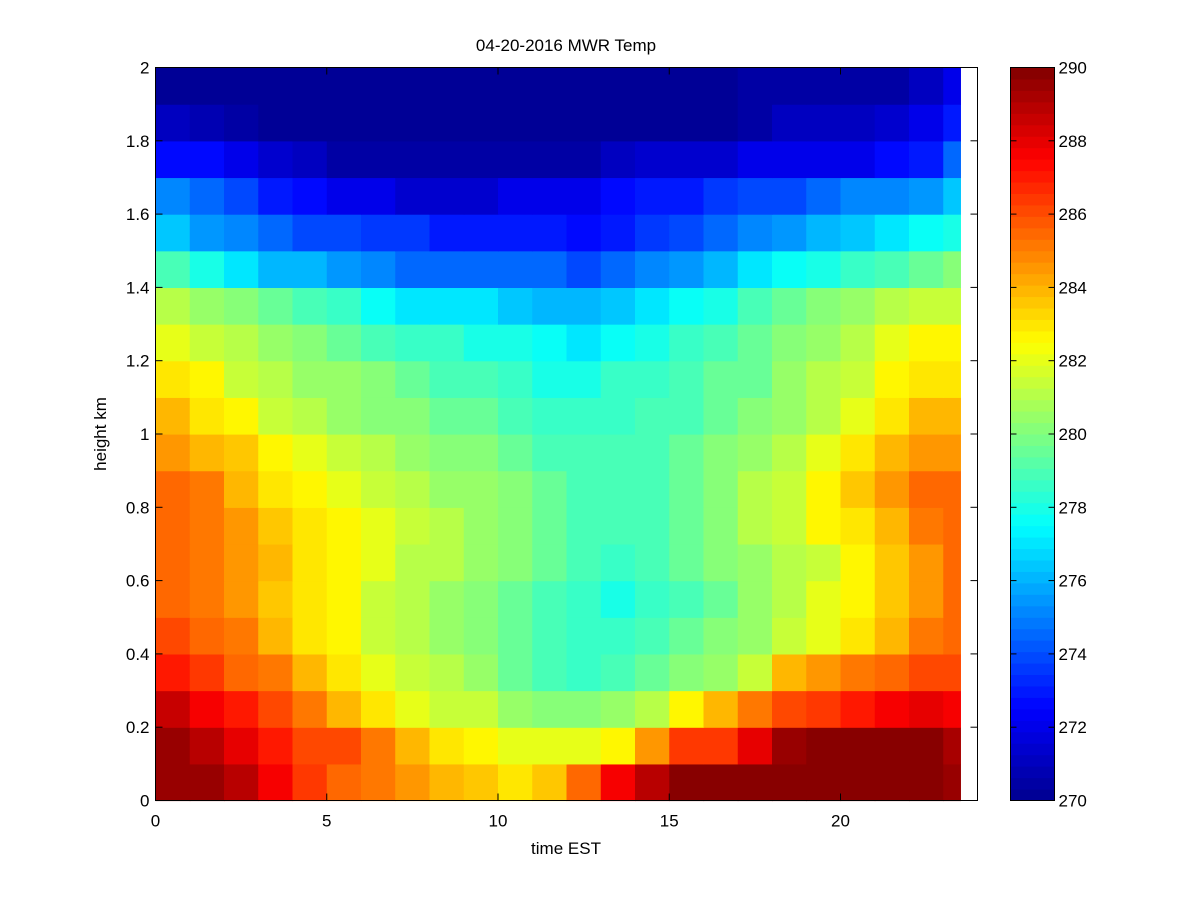 The width and height of the screenshot is (1200, 900). Describe the element at coordinates (1073, 654) in the screenshot. I see `colorbar-tick-label: 274` at that location.